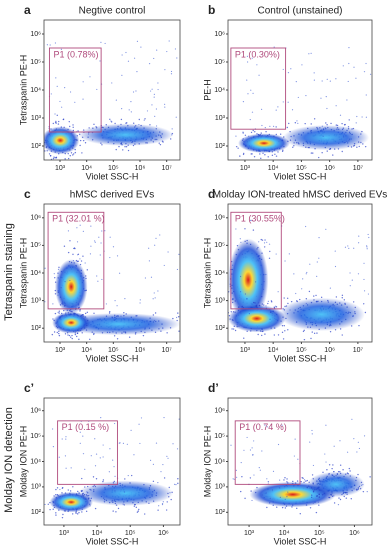 This screenshot has width=388, height=555. I want to click on y-tick-label: 10⁴, so click(219, 90).